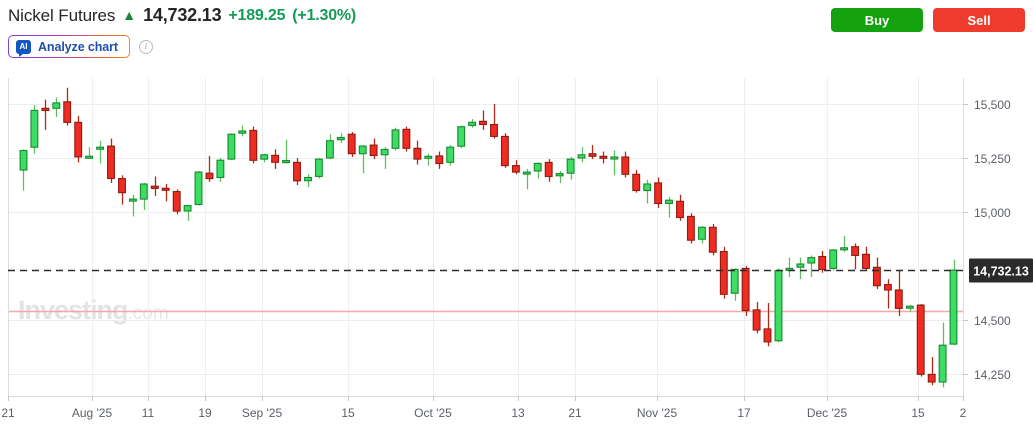 This screenshot has height=440, width=1033. I want to click on price-badge-text: 14,732.13, so click(1001, 272).